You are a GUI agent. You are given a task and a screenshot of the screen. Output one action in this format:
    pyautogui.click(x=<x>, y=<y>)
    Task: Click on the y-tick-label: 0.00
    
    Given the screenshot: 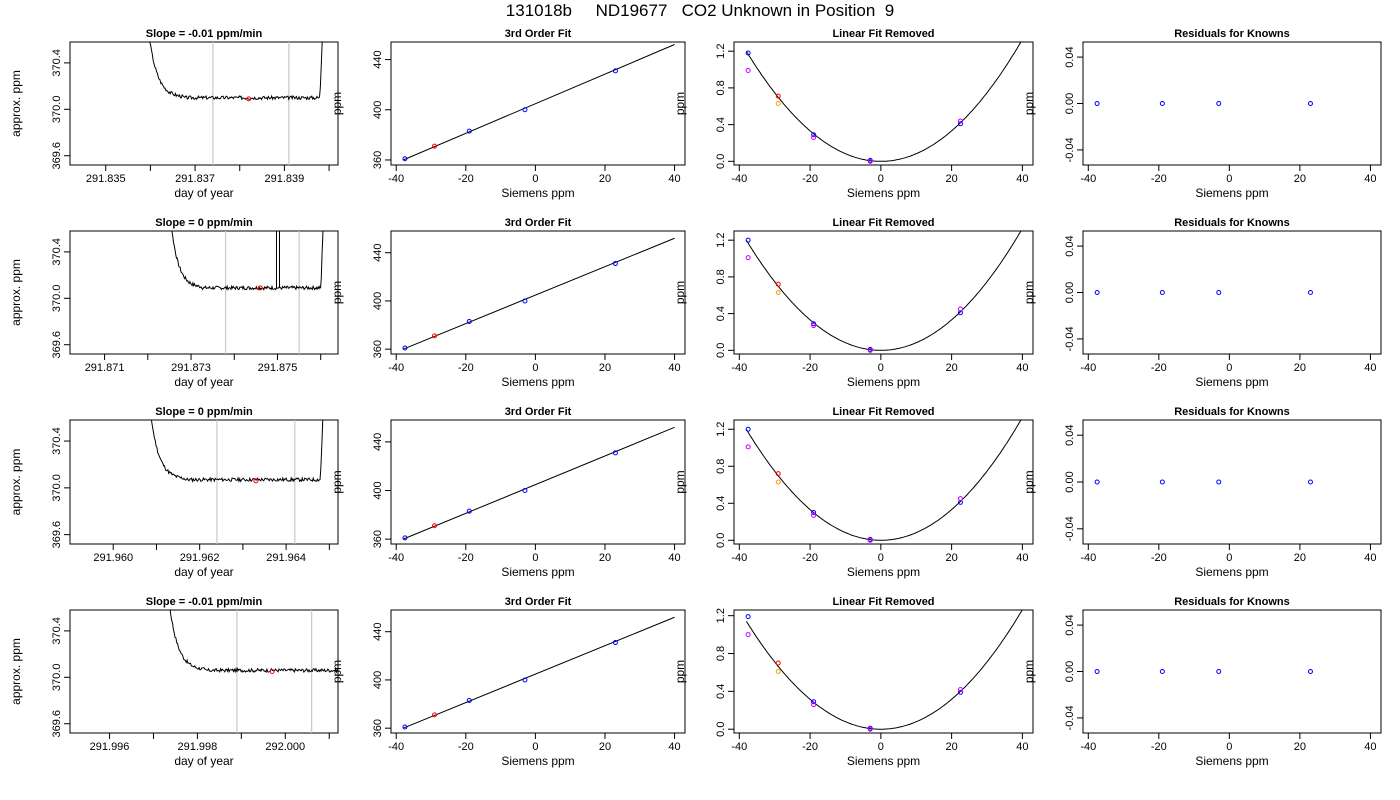 What is the action you would take?
    pyautogui.click(x=1070, y=671)
    